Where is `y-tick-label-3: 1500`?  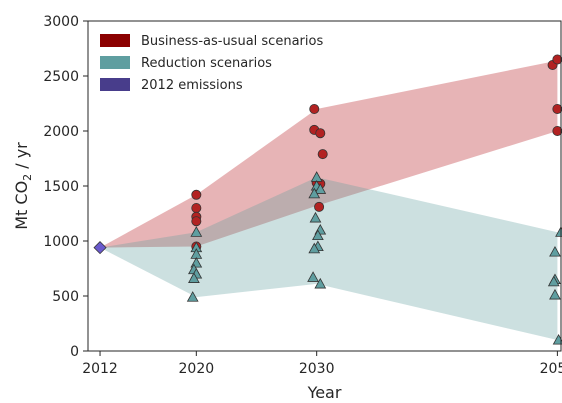 y-tick-label-3: 1500 is located at coordinates (61, 187).